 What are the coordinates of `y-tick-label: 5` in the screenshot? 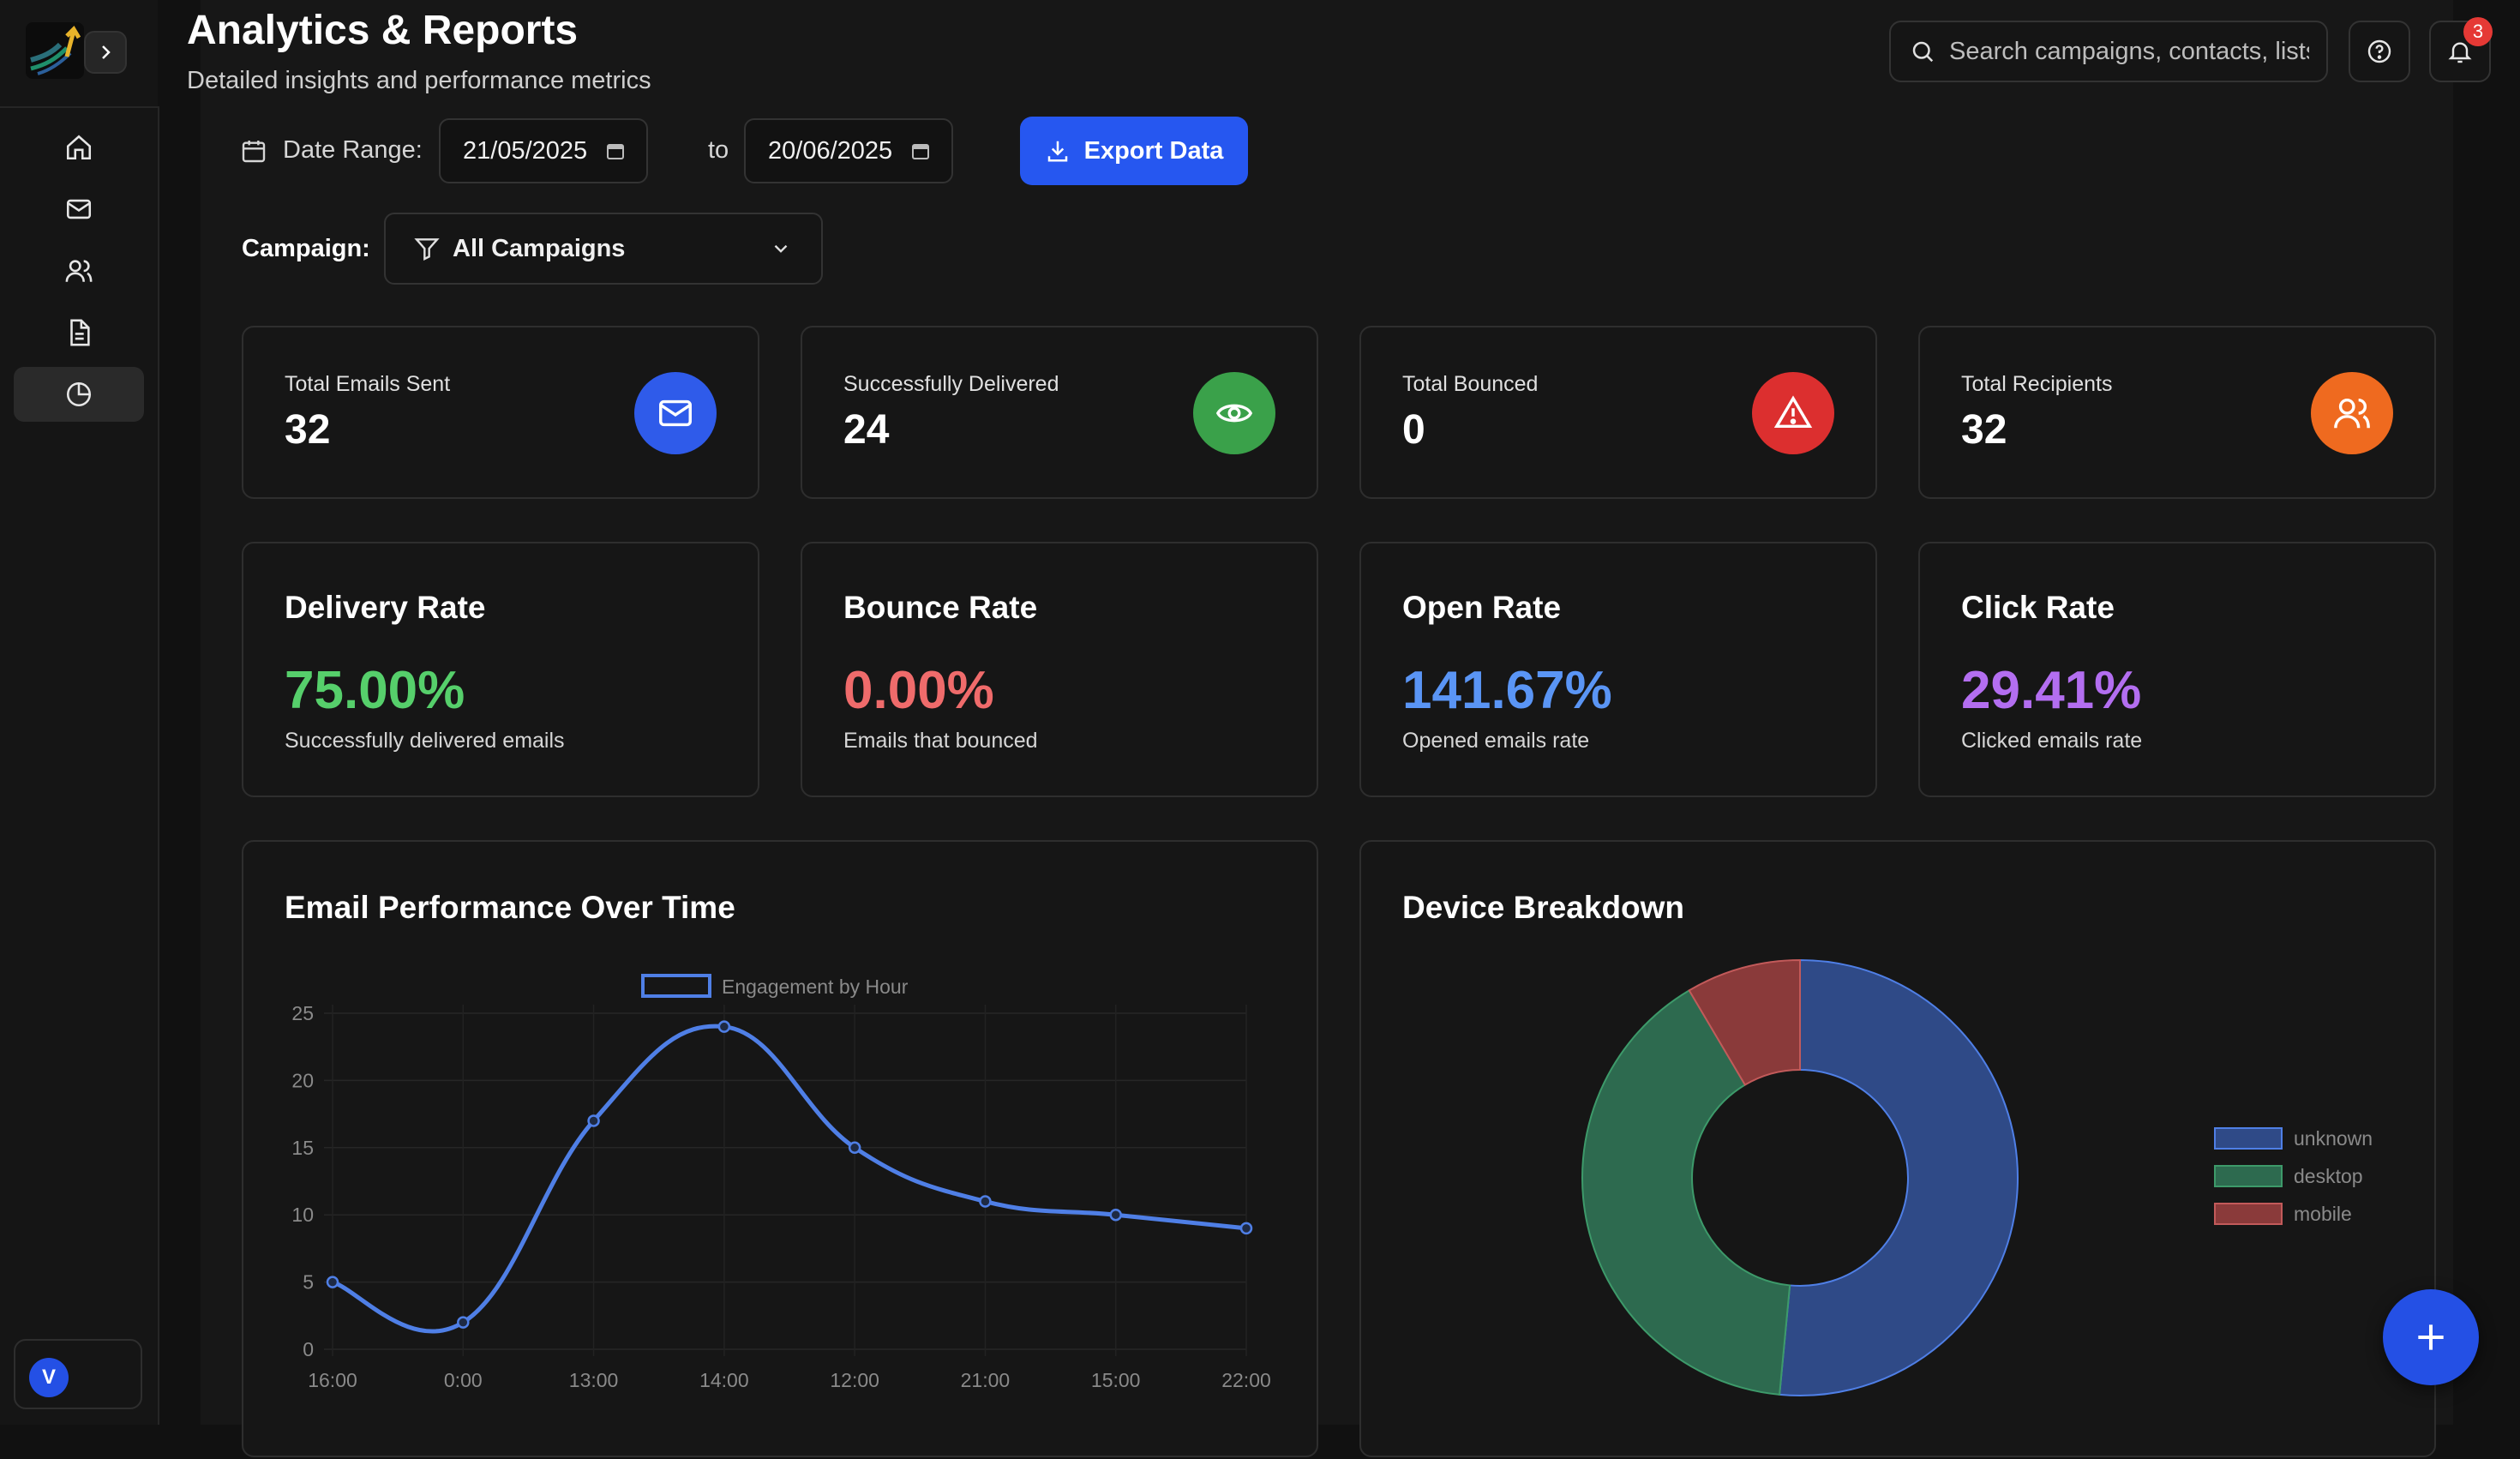 It's located at (308, 1282).